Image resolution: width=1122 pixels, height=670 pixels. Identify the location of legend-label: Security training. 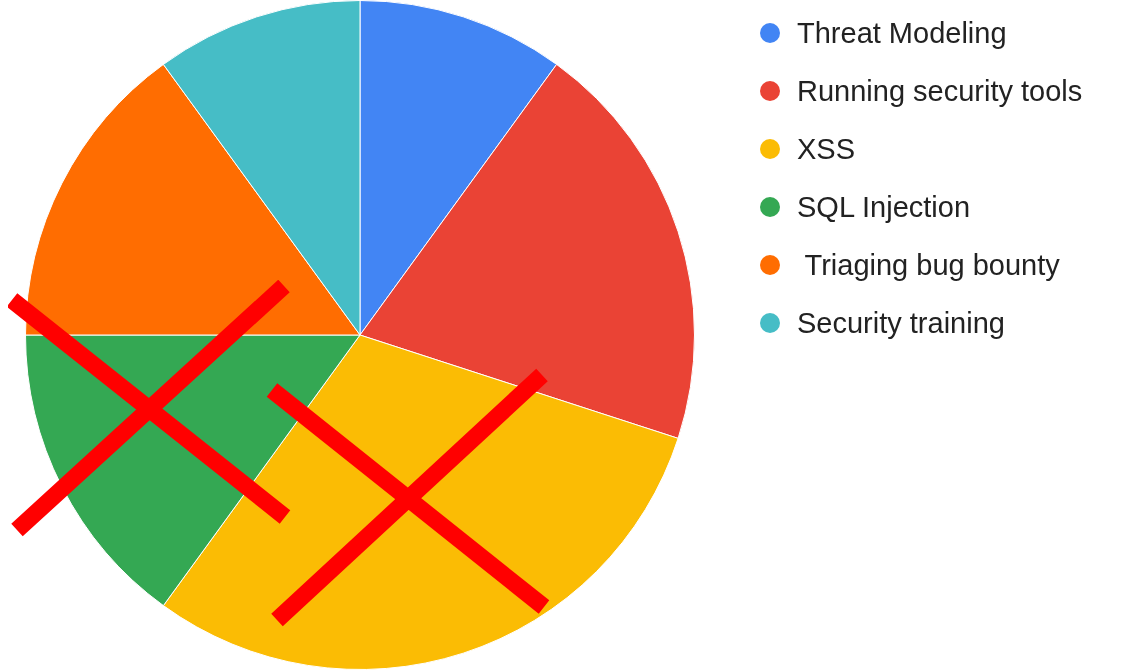
(901, 323).